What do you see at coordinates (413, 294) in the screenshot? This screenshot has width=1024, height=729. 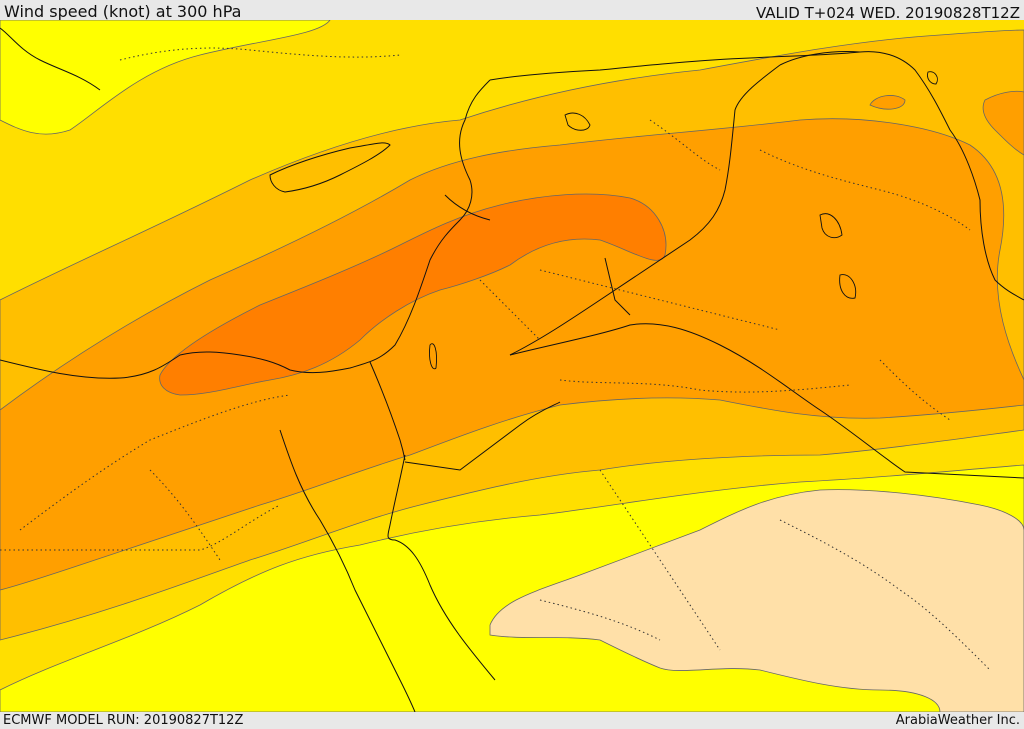 I see `jet-core` at bounding box center [413, 294].